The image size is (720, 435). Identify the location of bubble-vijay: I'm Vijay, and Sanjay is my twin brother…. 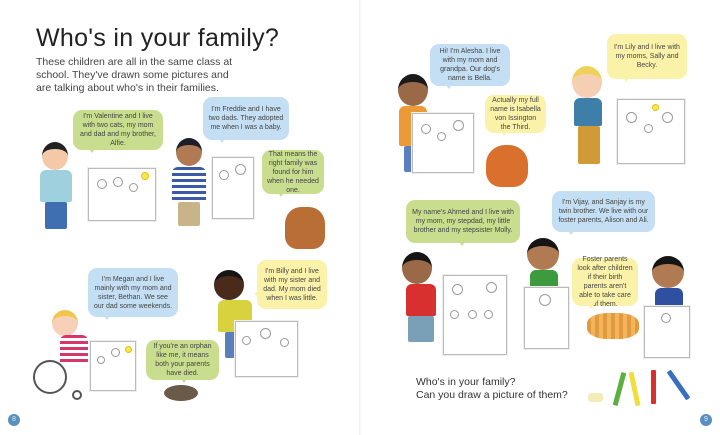
(603, 213).